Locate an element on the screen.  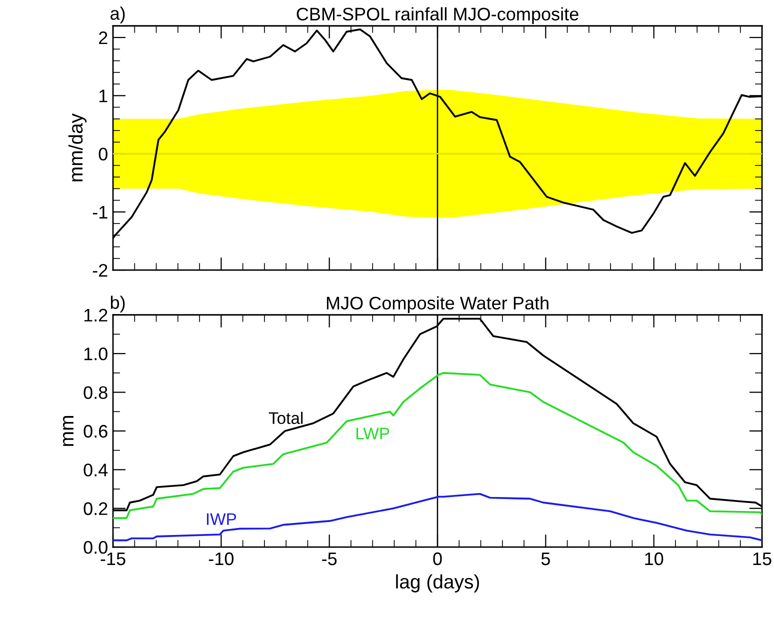
y-tick-label: 0.0 is located at coordinates (96, 547).